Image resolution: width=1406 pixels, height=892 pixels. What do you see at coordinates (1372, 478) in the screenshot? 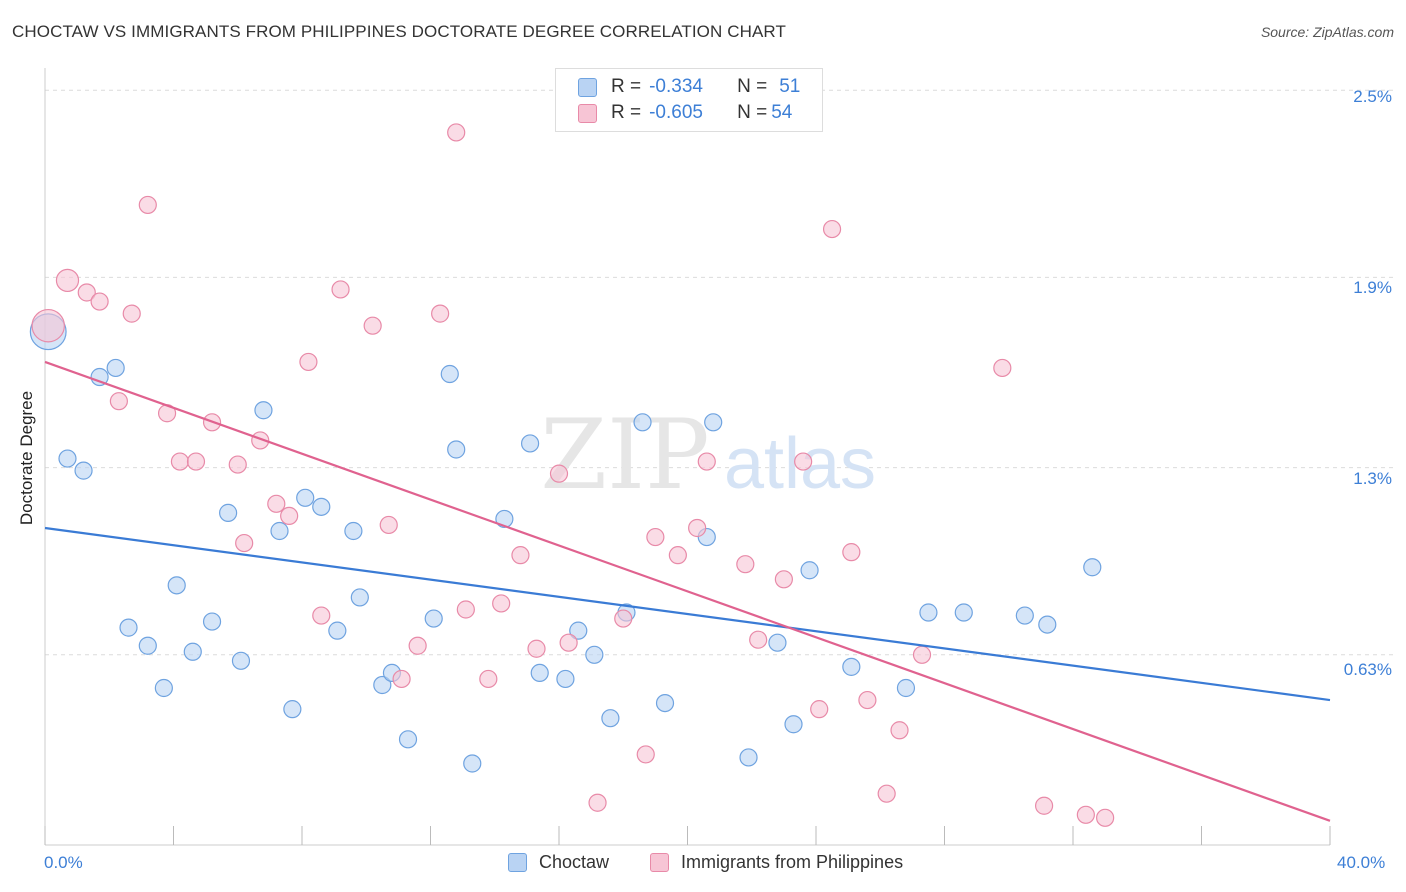
I see `y-tick-label: 1.3%` at bounding box center [1372, 478].